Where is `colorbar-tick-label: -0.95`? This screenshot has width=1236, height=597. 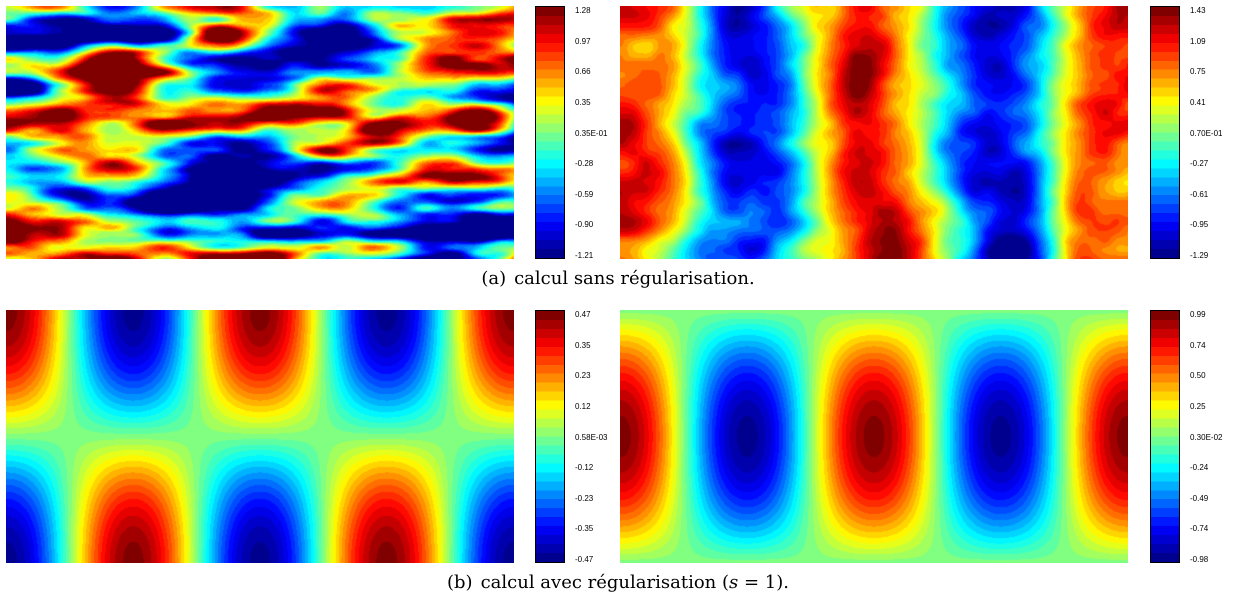
colorbar-tick-label: -0.95 is located at coordinates (1199, 225).